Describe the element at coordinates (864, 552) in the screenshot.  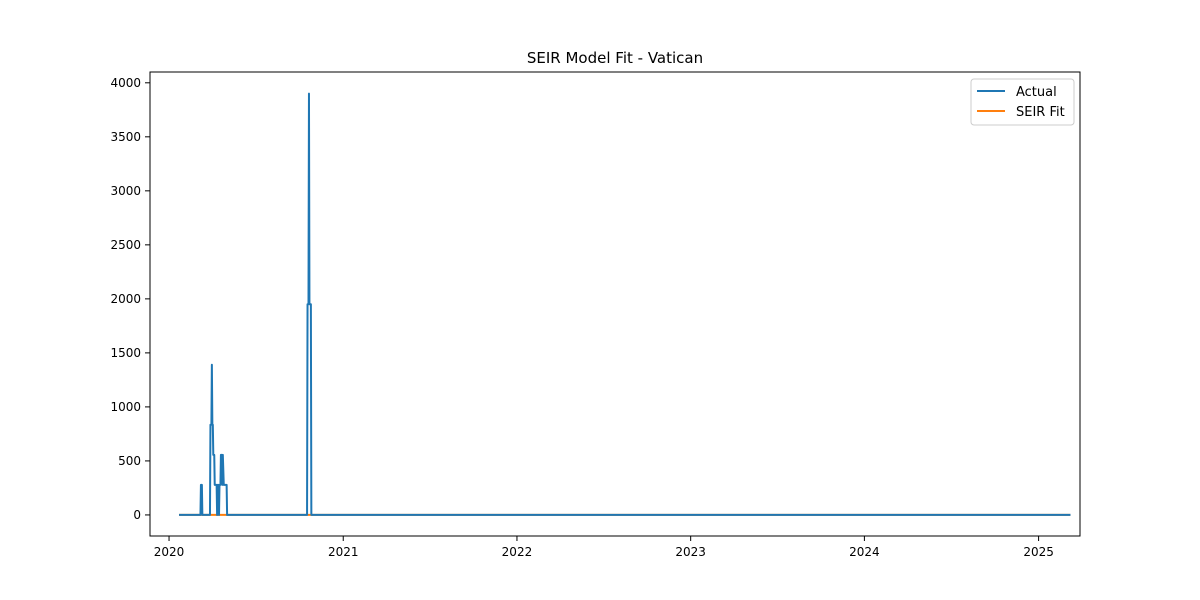
I see `x-tick-label: 2024` at that location.